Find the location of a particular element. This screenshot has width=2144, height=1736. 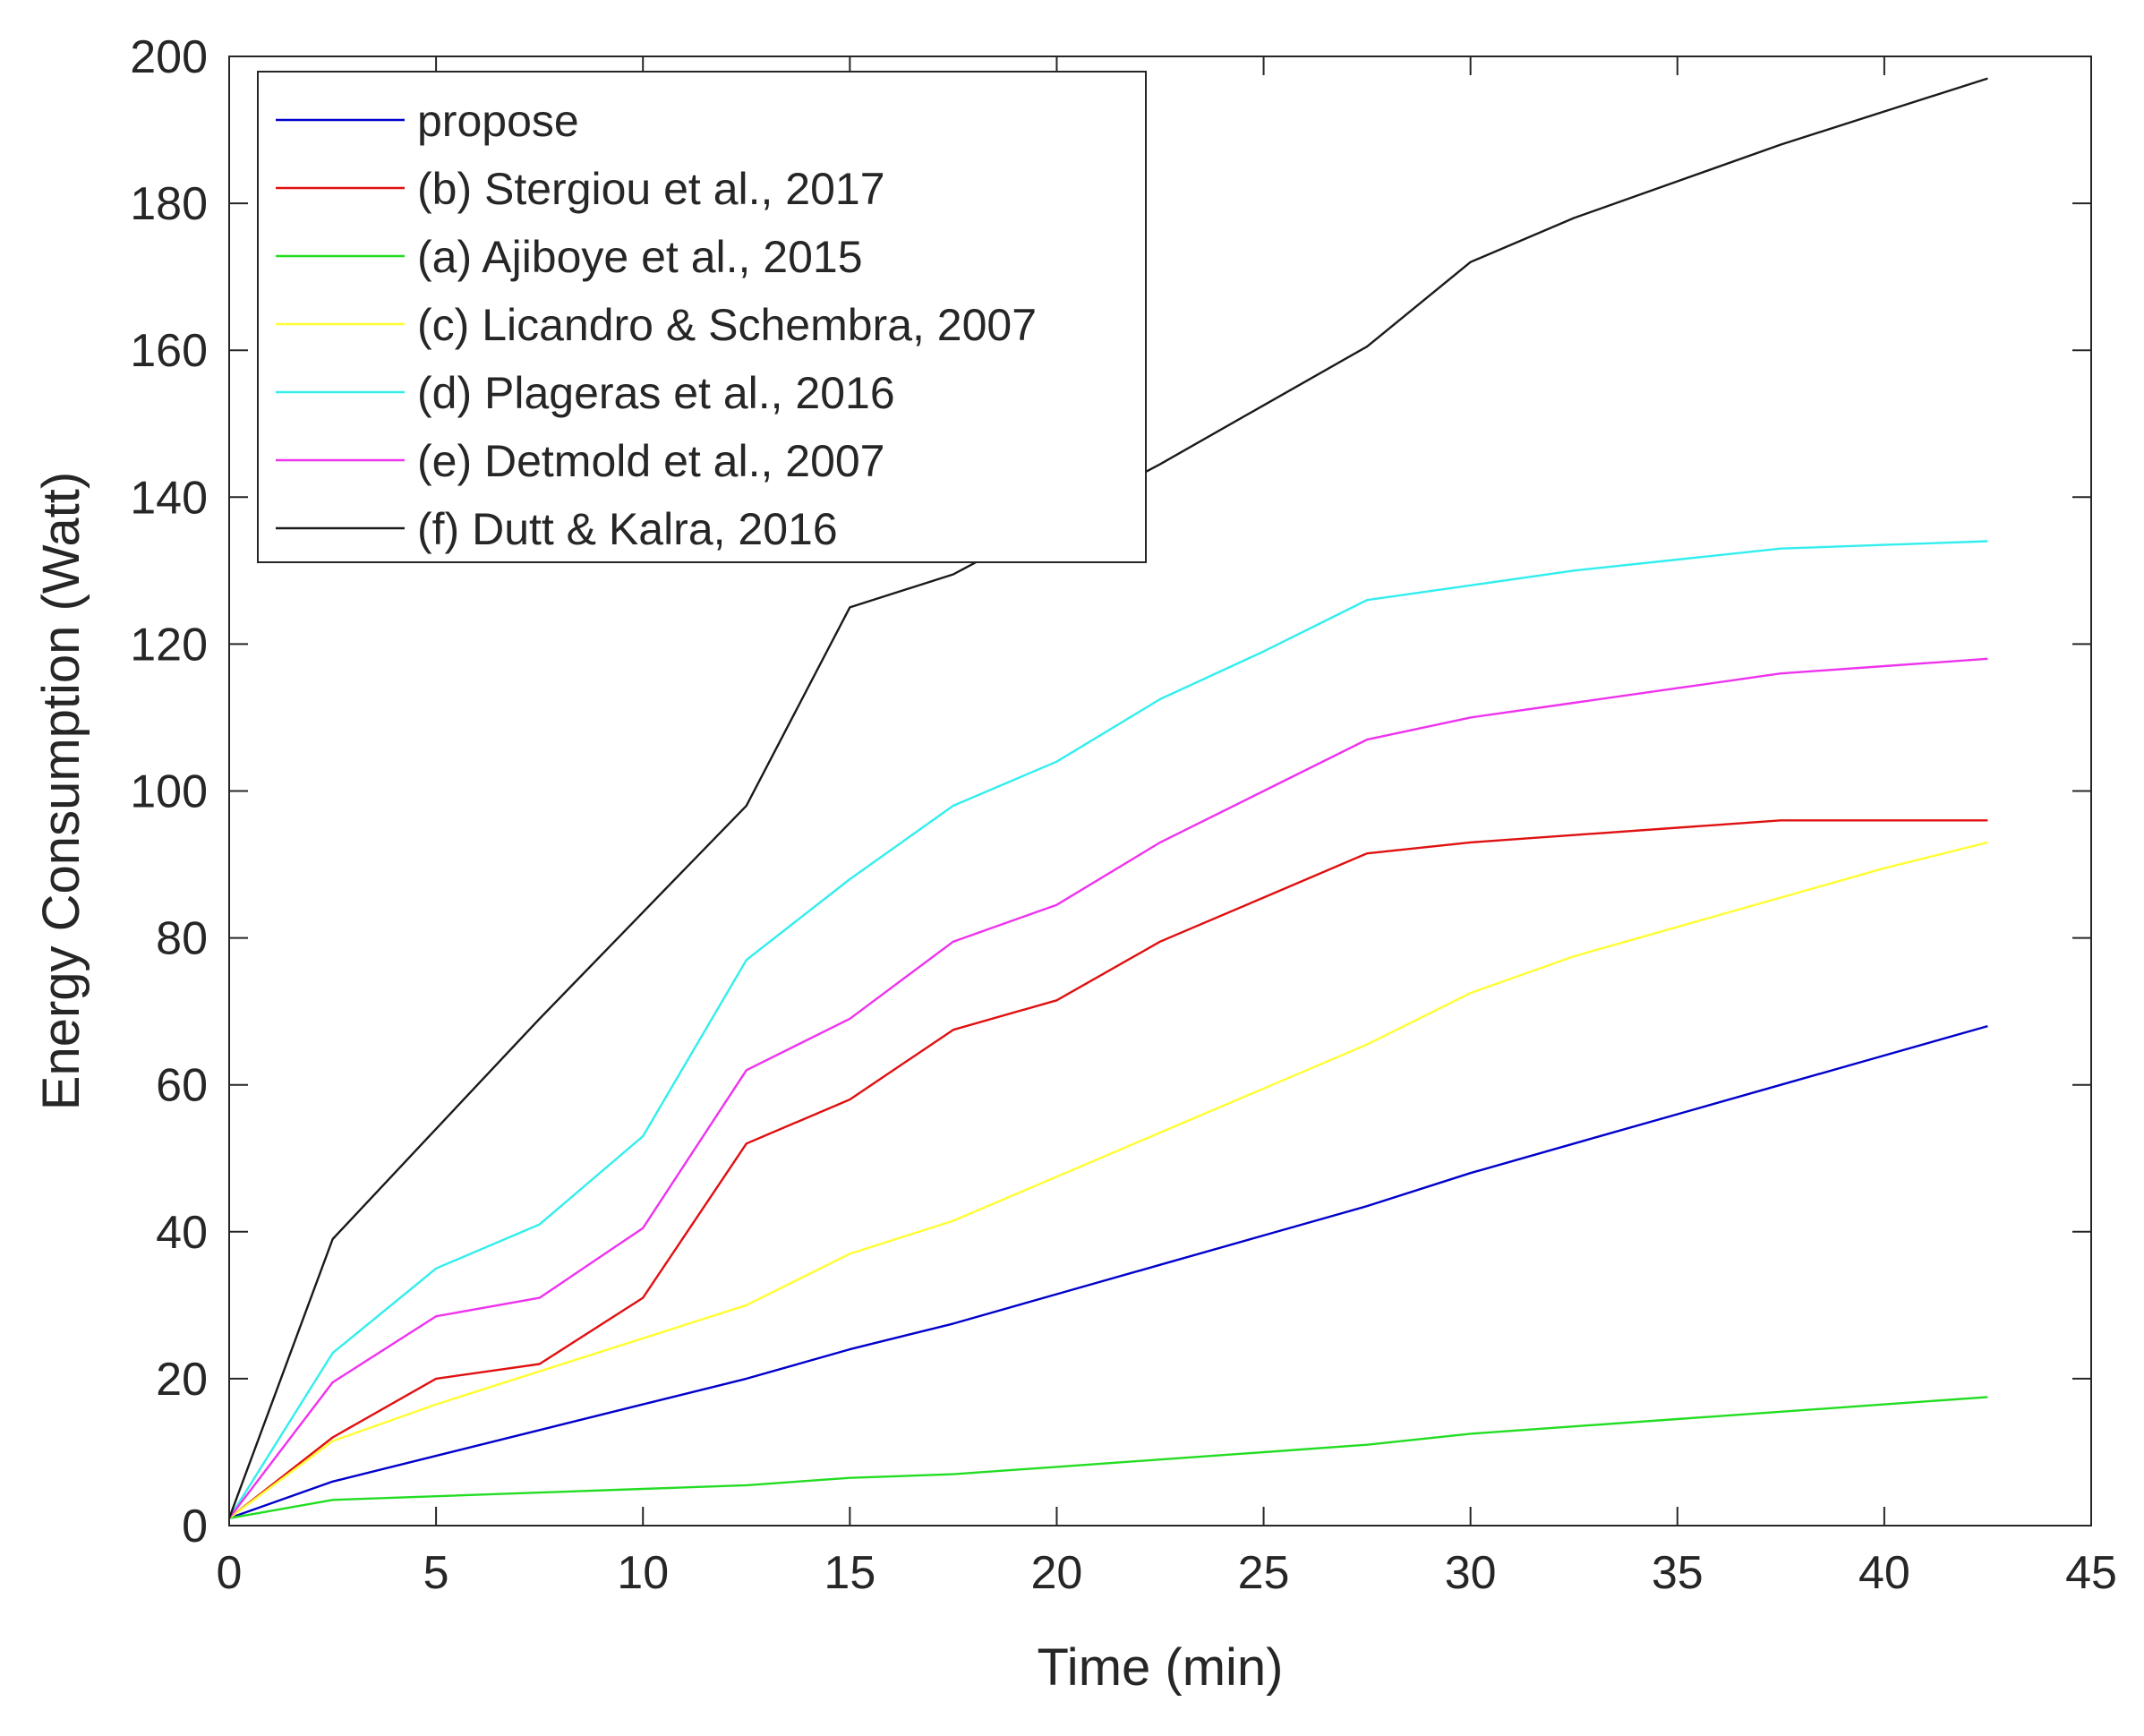

legend-label-1: (b) Stergiou et al., 2017 is located at coordinates (651, 189).